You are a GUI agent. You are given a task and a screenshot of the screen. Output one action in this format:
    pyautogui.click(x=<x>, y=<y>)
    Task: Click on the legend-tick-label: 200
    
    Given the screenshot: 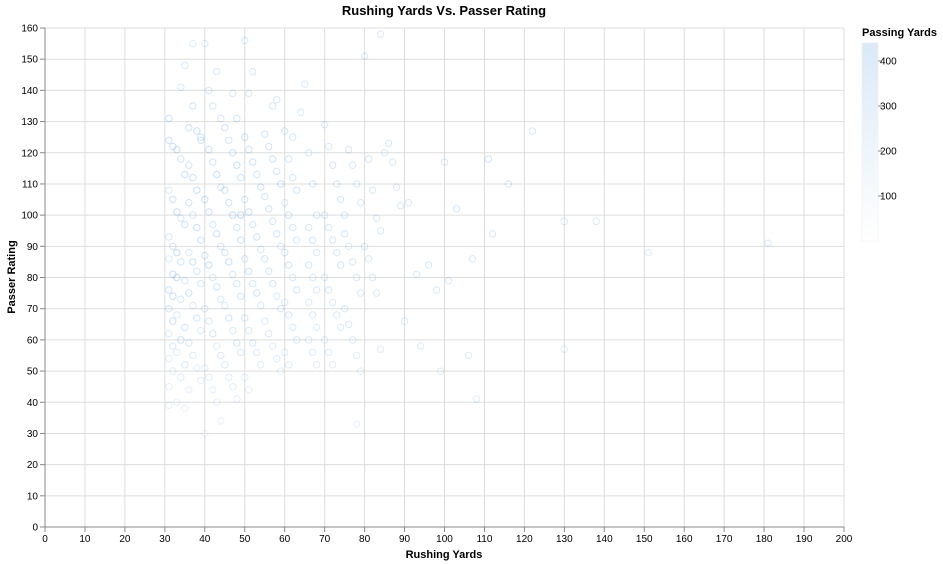 What is the action you would take?
    pyautogui.click(x=888, y=152)
    